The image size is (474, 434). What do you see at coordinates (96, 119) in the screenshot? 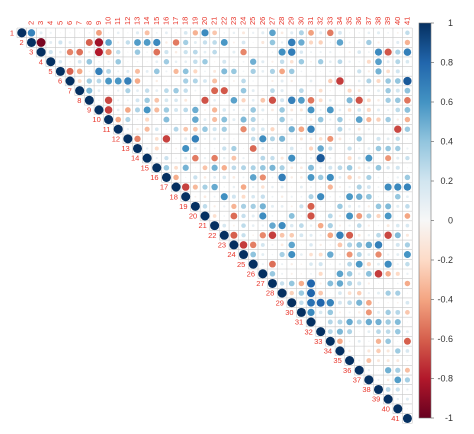
I see `row-label: 10` at bounding box center [96, 119].